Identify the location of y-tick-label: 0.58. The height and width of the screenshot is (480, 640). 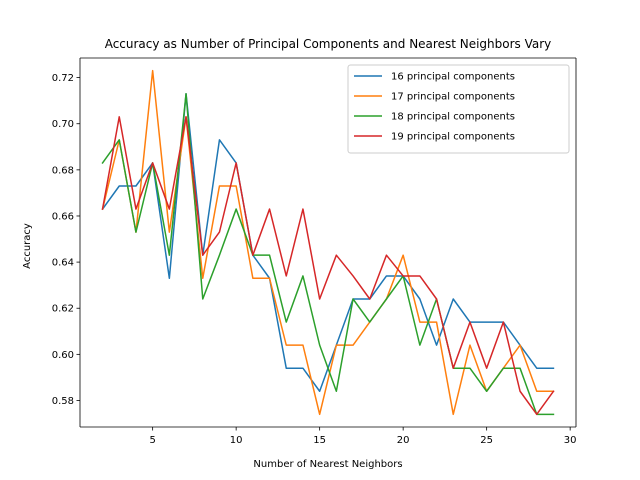
(63, 401).